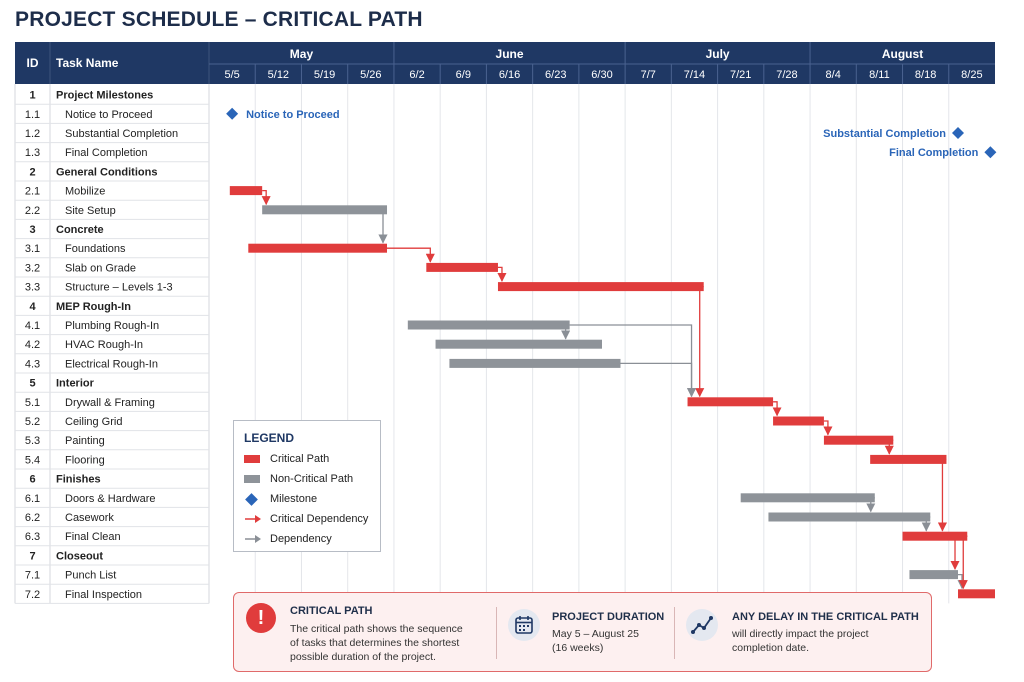  Describe the element at coordinates (32, 249) in the screenshot. I see `task-id: 3.1` at that location.